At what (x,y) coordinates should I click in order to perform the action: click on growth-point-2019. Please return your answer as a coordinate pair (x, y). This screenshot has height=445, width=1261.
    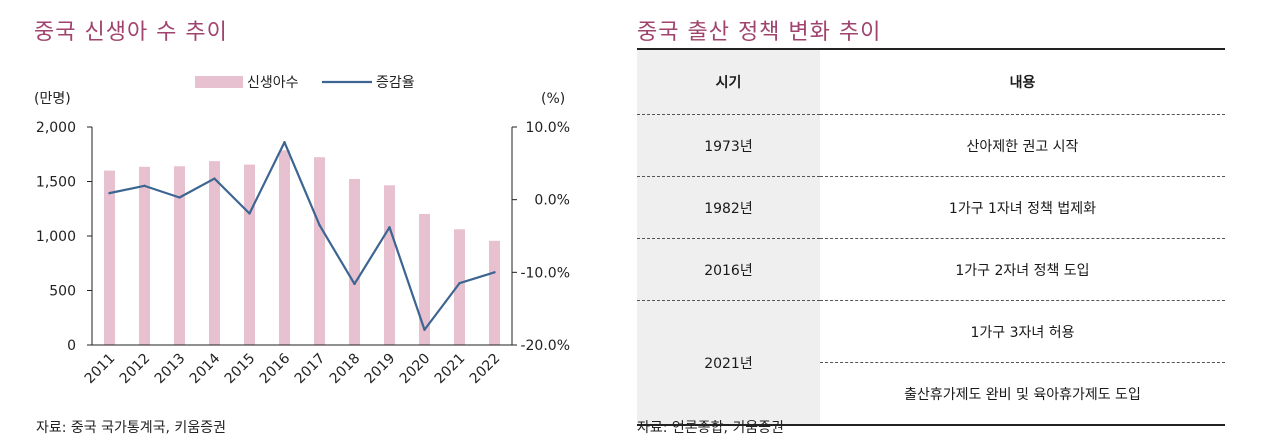
    Looking at the image, I should click on (389, 227).